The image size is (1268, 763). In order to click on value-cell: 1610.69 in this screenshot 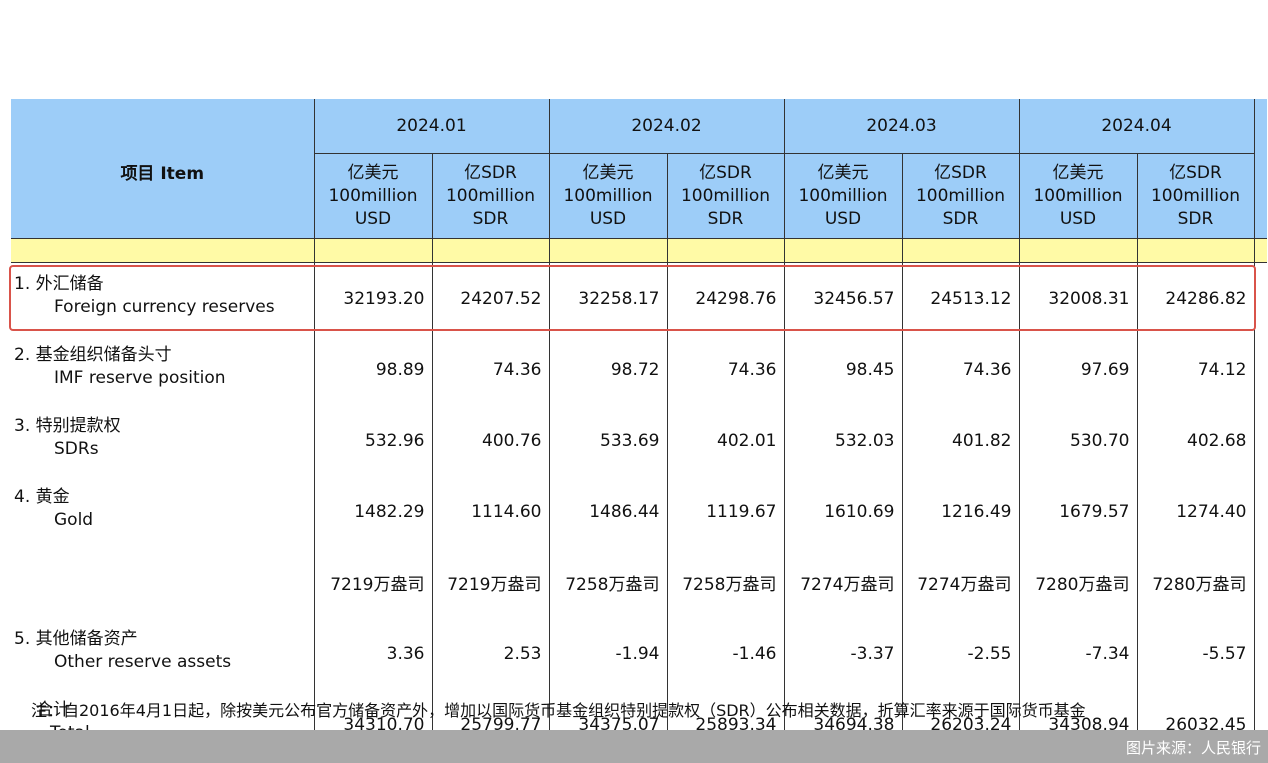, I will do `click(843, 511)`.